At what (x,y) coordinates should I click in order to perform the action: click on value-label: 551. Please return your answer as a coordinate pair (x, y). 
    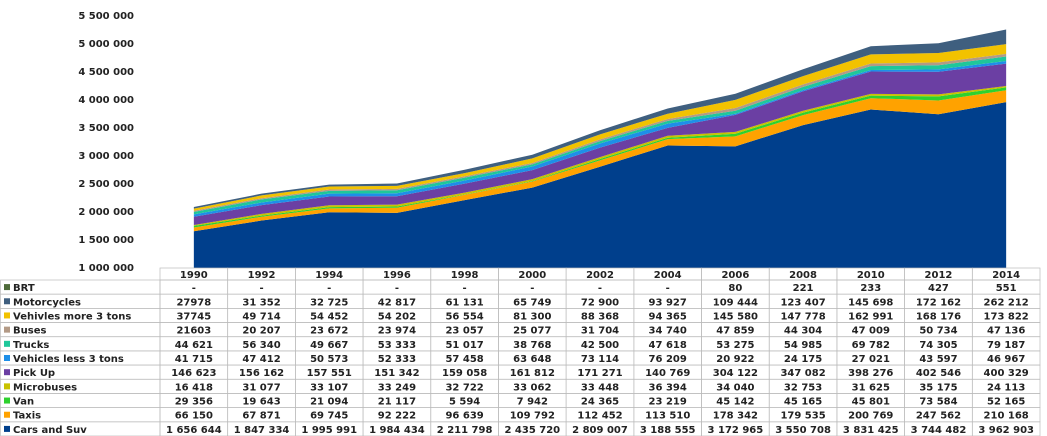
    Looking at the image, I should click on (1006, 288).